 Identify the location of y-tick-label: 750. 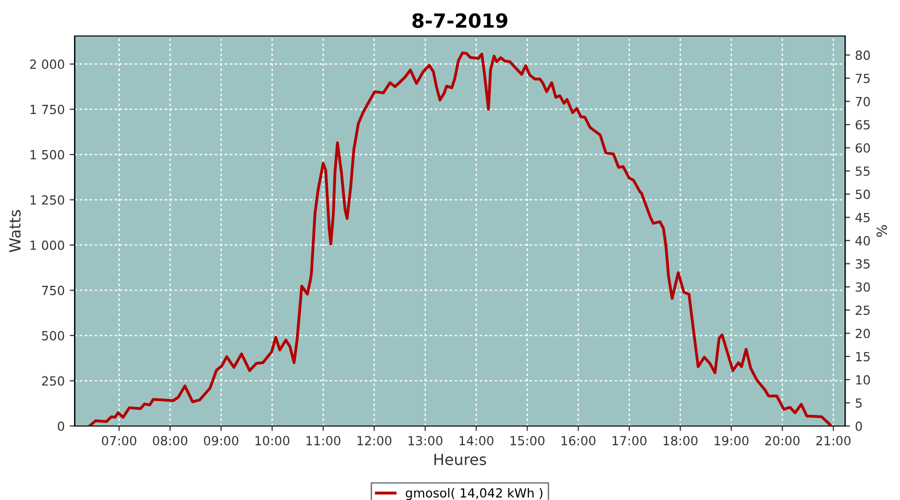
(53, 291).